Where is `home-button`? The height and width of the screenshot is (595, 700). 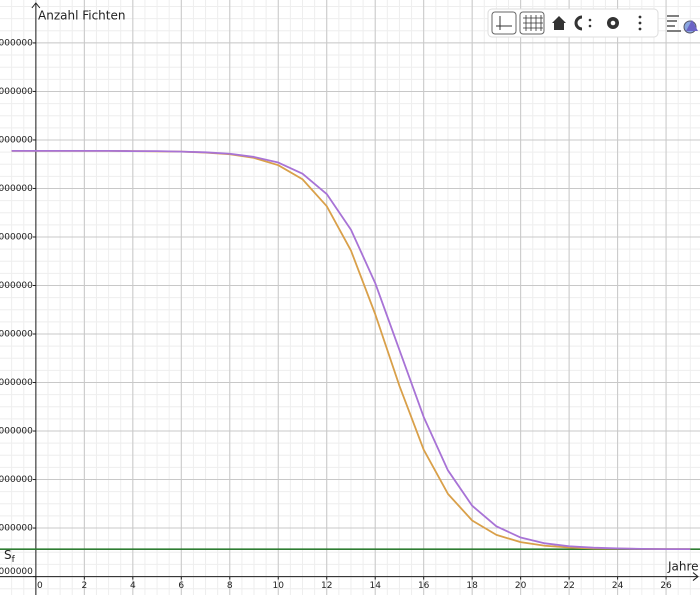
home-button is located at coordinates (559, 23).